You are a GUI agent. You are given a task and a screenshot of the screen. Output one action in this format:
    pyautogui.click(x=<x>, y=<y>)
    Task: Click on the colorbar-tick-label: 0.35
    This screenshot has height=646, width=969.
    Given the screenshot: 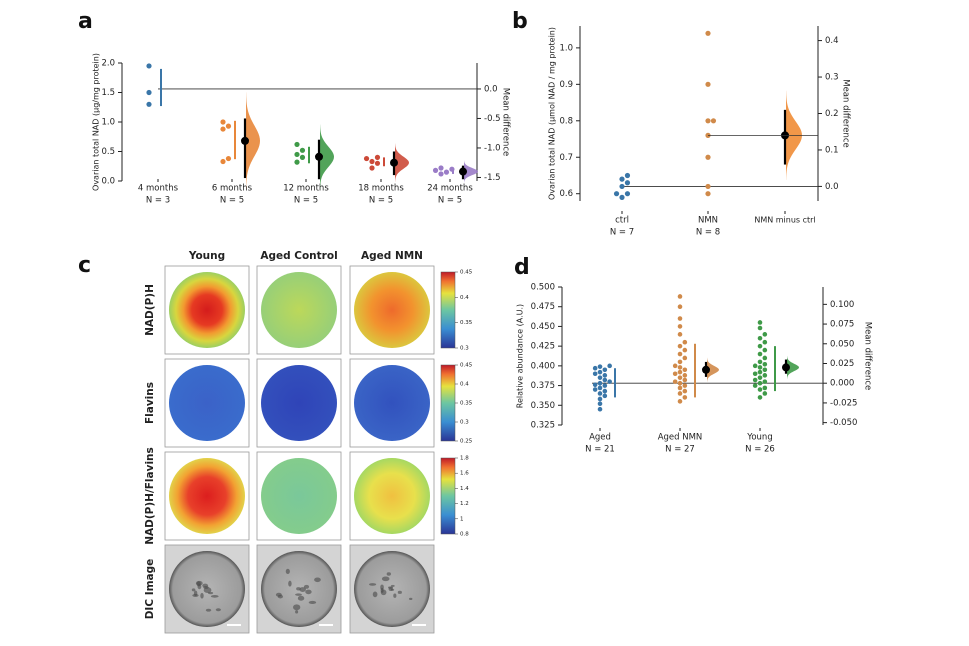 What is the action you would take?
    pyautogui.click(x=466, y=323)
    